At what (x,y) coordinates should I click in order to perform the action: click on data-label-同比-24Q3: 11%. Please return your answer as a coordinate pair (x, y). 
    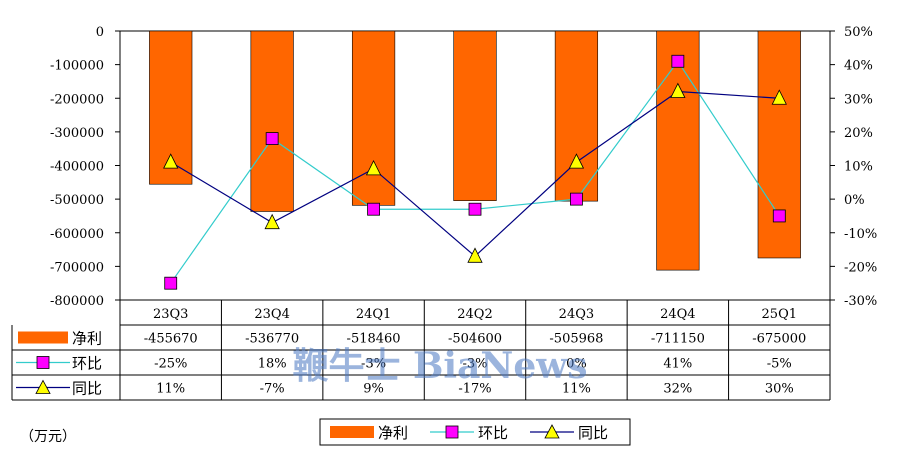
    Looking at the image, I should click on (576, 389).